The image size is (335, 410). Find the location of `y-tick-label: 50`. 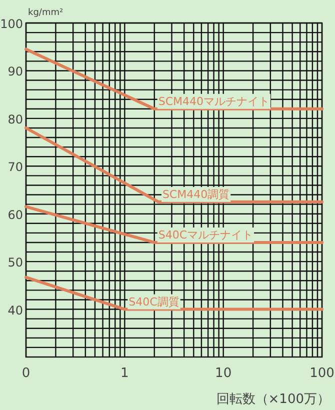

y-tick-label: 50 is located at coordinates (15, 263).